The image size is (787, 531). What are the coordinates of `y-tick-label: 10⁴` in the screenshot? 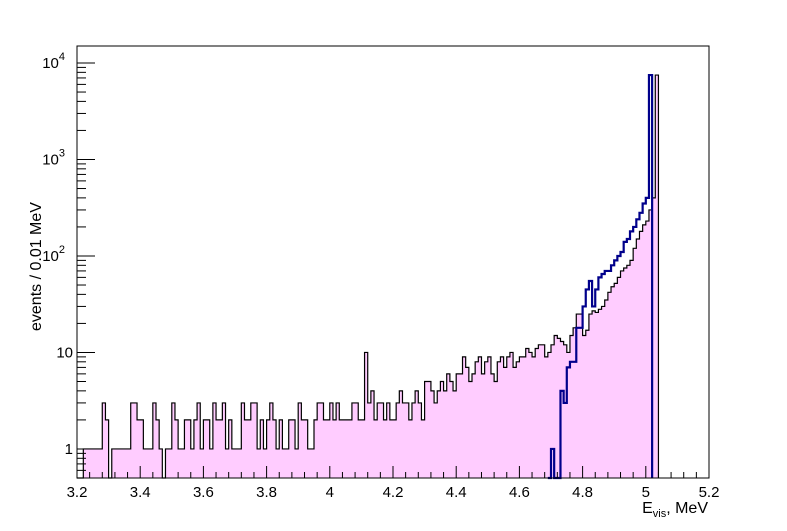 It's located at (53, 61).